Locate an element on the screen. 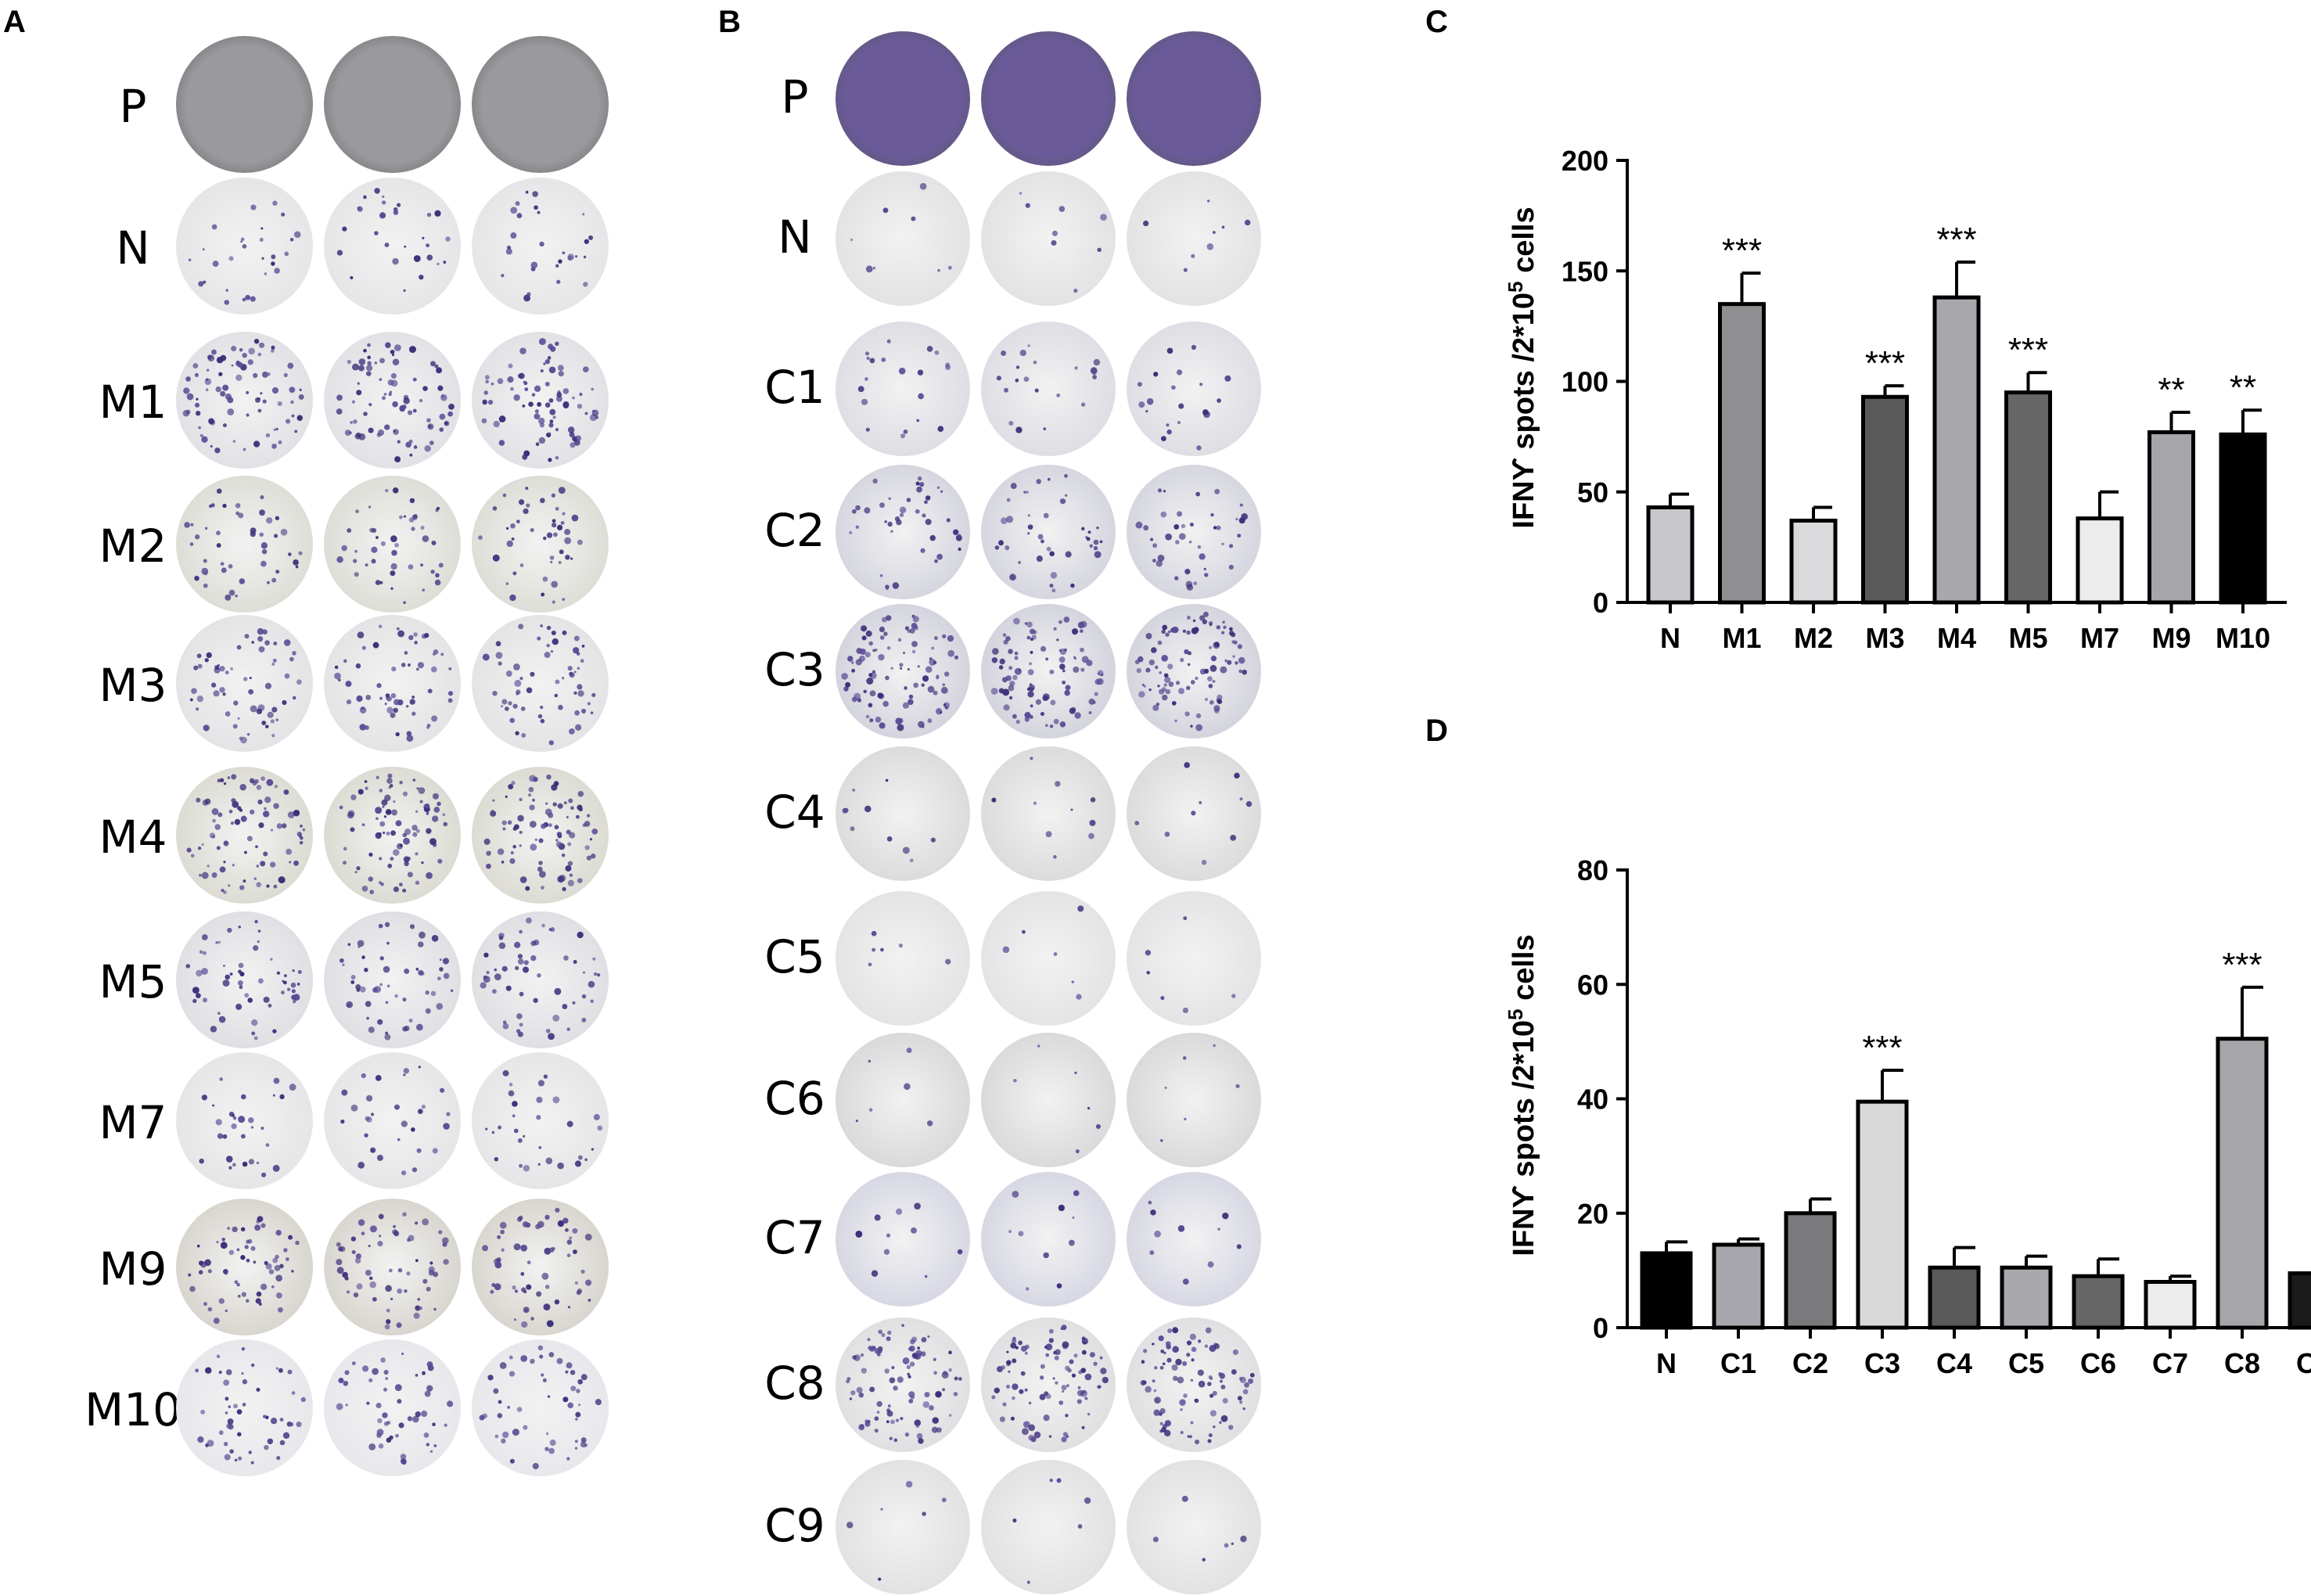 The width and height of the screenshot is (2311, 1596). y-tick-label: 40 is located at coordinates (1592, 1100).